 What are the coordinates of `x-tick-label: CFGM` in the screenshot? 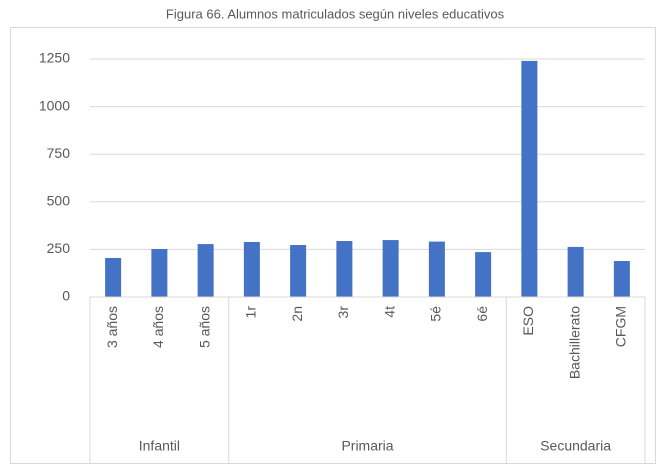 It's located at (621, 326).